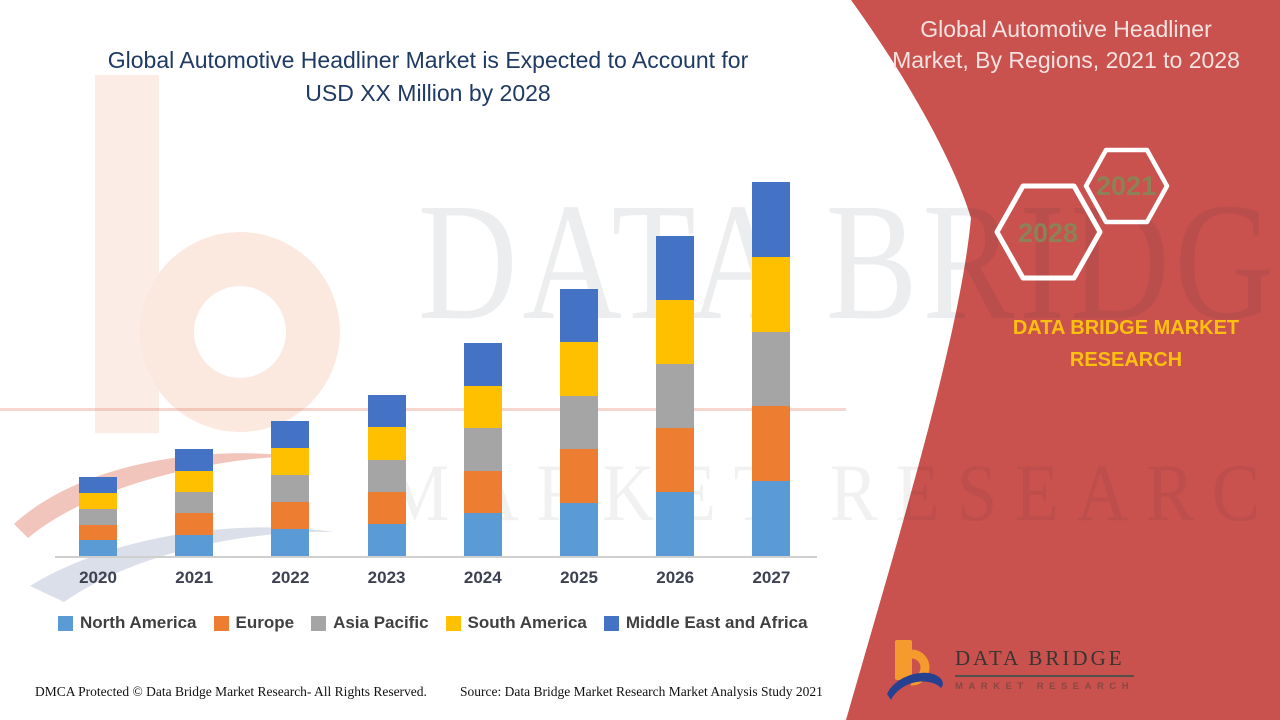 The height and width of the screenshot is (720, 1280). I want to click on stacked-bar-2022, so click(290, 488).